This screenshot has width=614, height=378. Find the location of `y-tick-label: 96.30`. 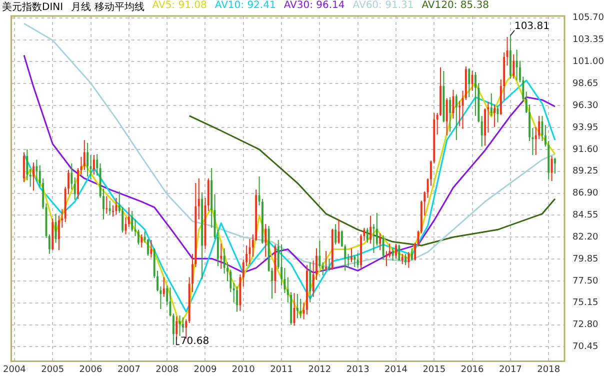

y-tick-label: 96.30 is located at coordinates (585, 105).